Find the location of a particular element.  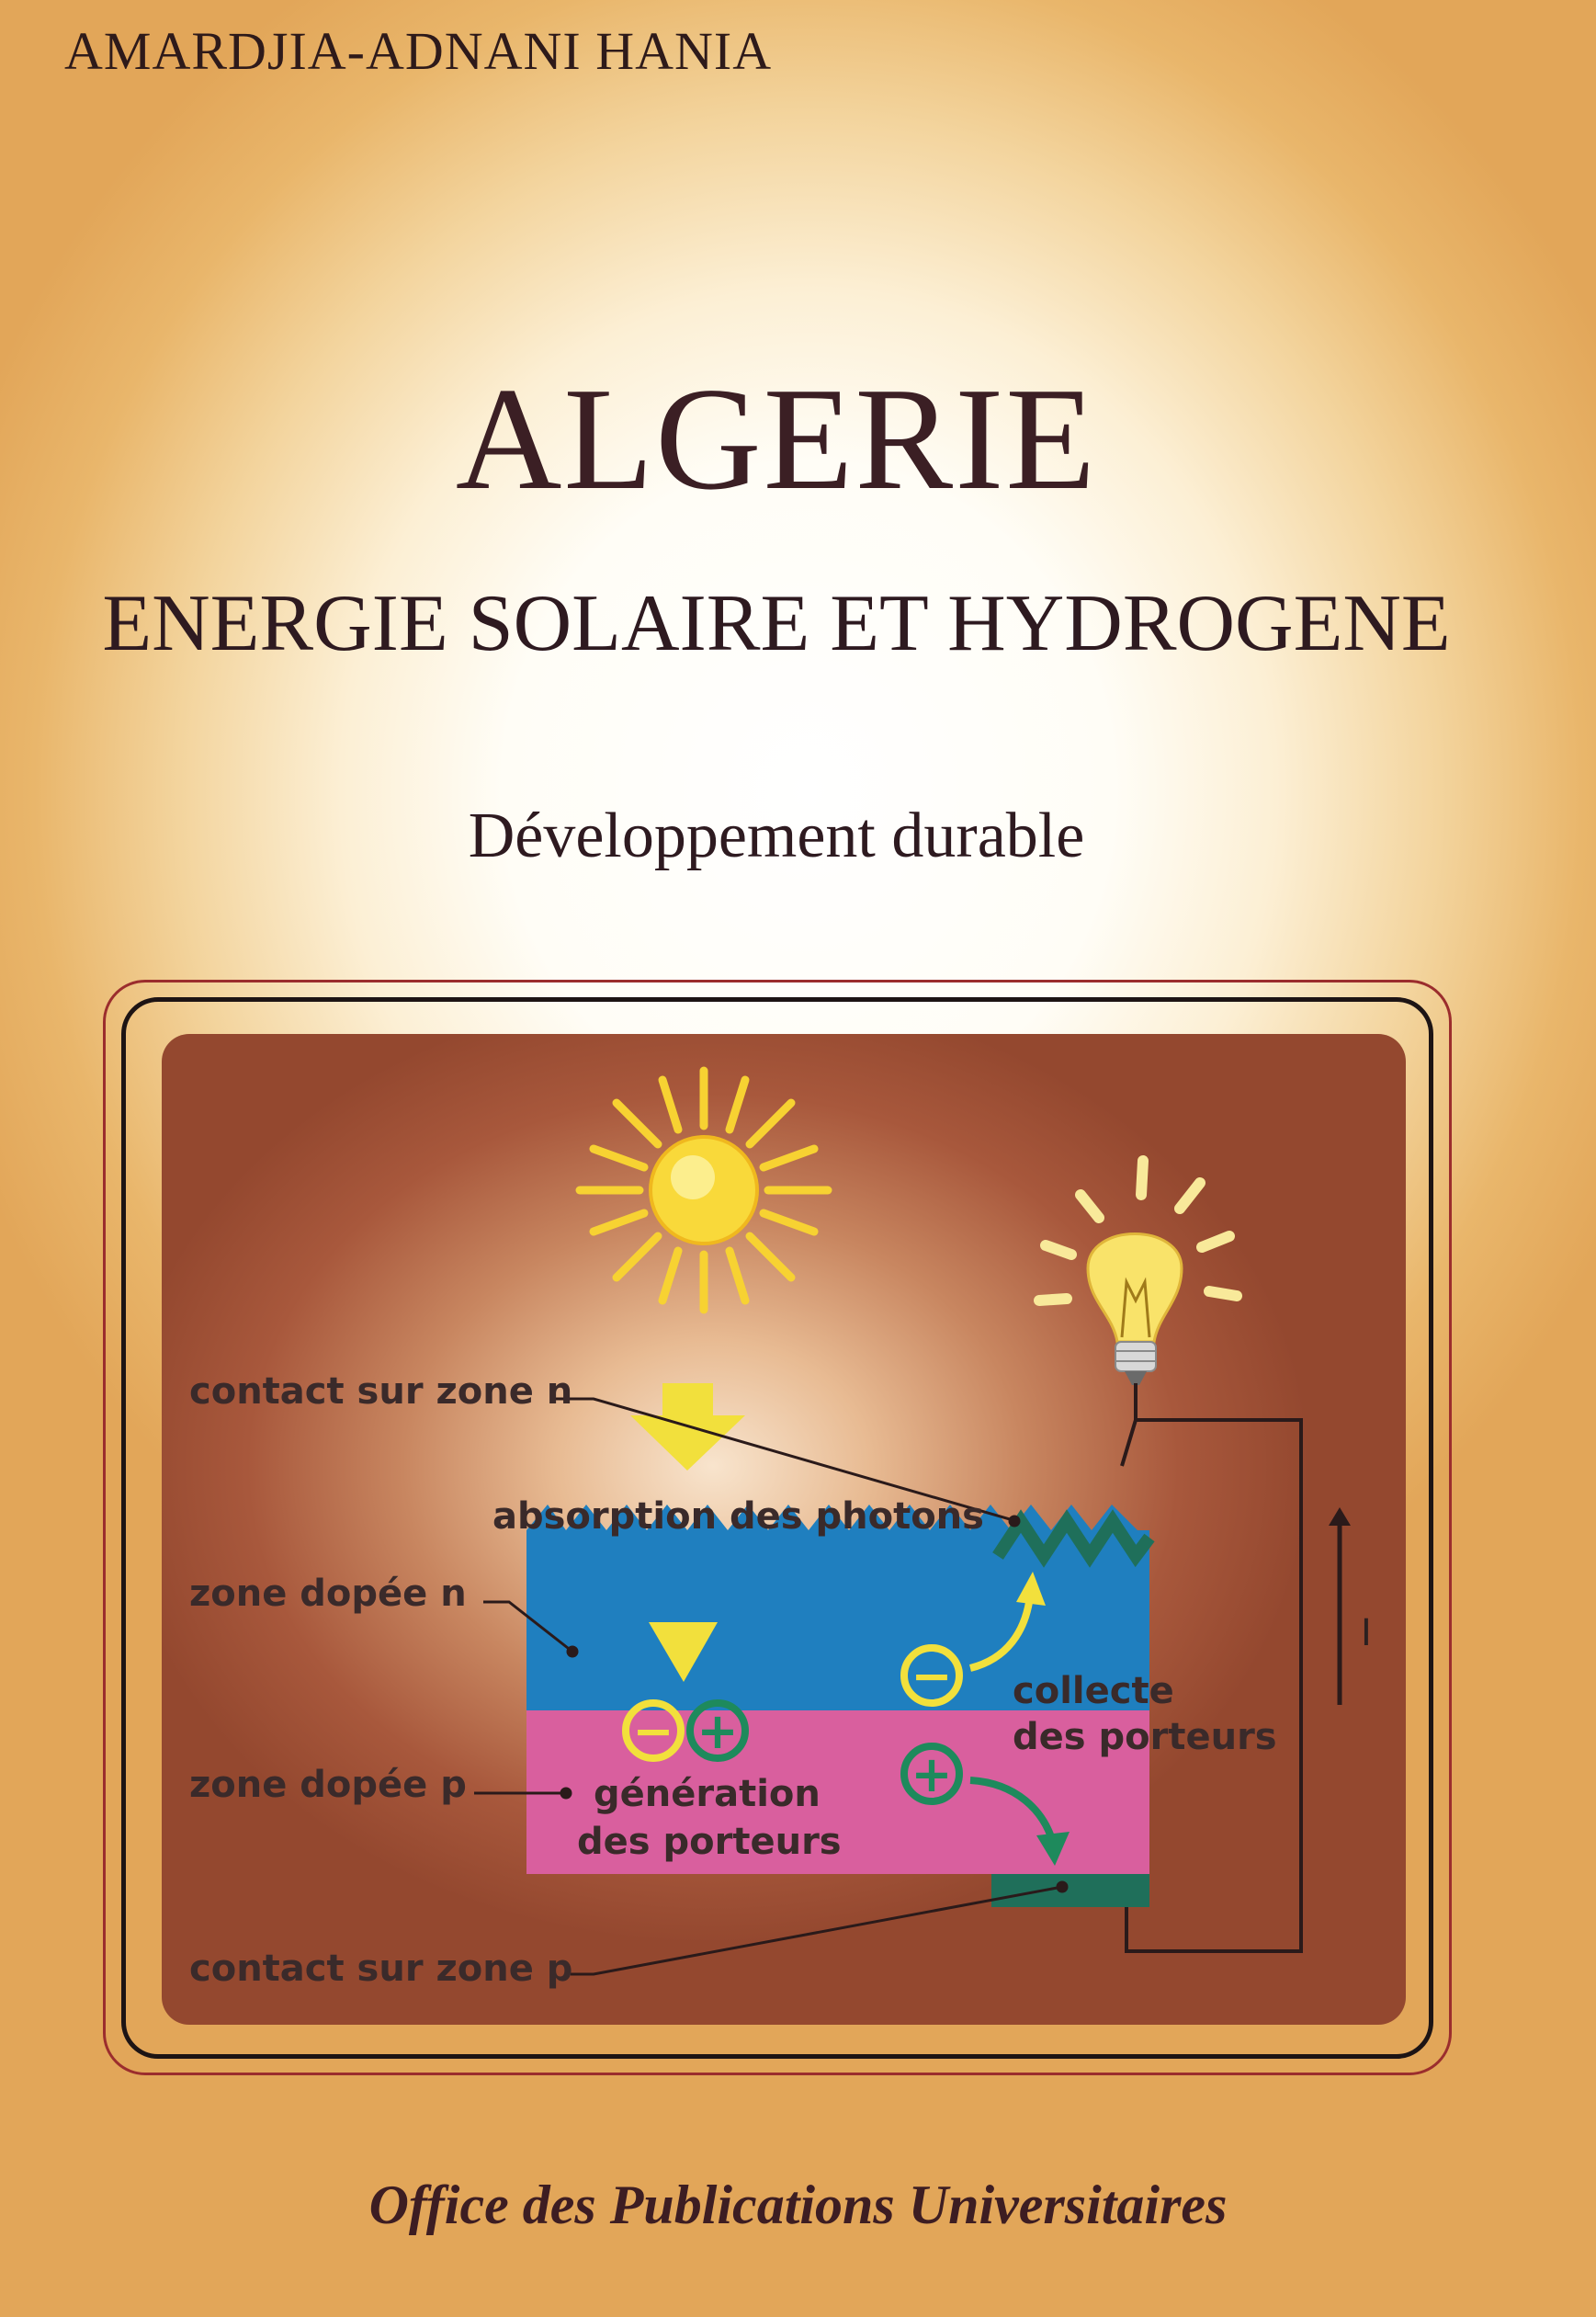

electron-path-arrow is located at coordinates (1001, 1634).